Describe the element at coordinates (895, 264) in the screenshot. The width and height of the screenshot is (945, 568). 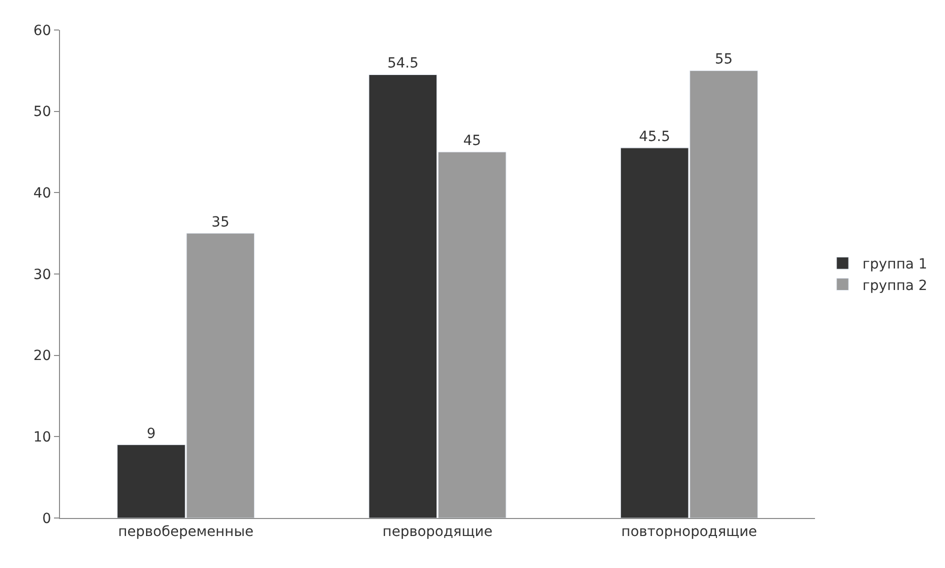
I see `legend-label: группа 1` at that location.